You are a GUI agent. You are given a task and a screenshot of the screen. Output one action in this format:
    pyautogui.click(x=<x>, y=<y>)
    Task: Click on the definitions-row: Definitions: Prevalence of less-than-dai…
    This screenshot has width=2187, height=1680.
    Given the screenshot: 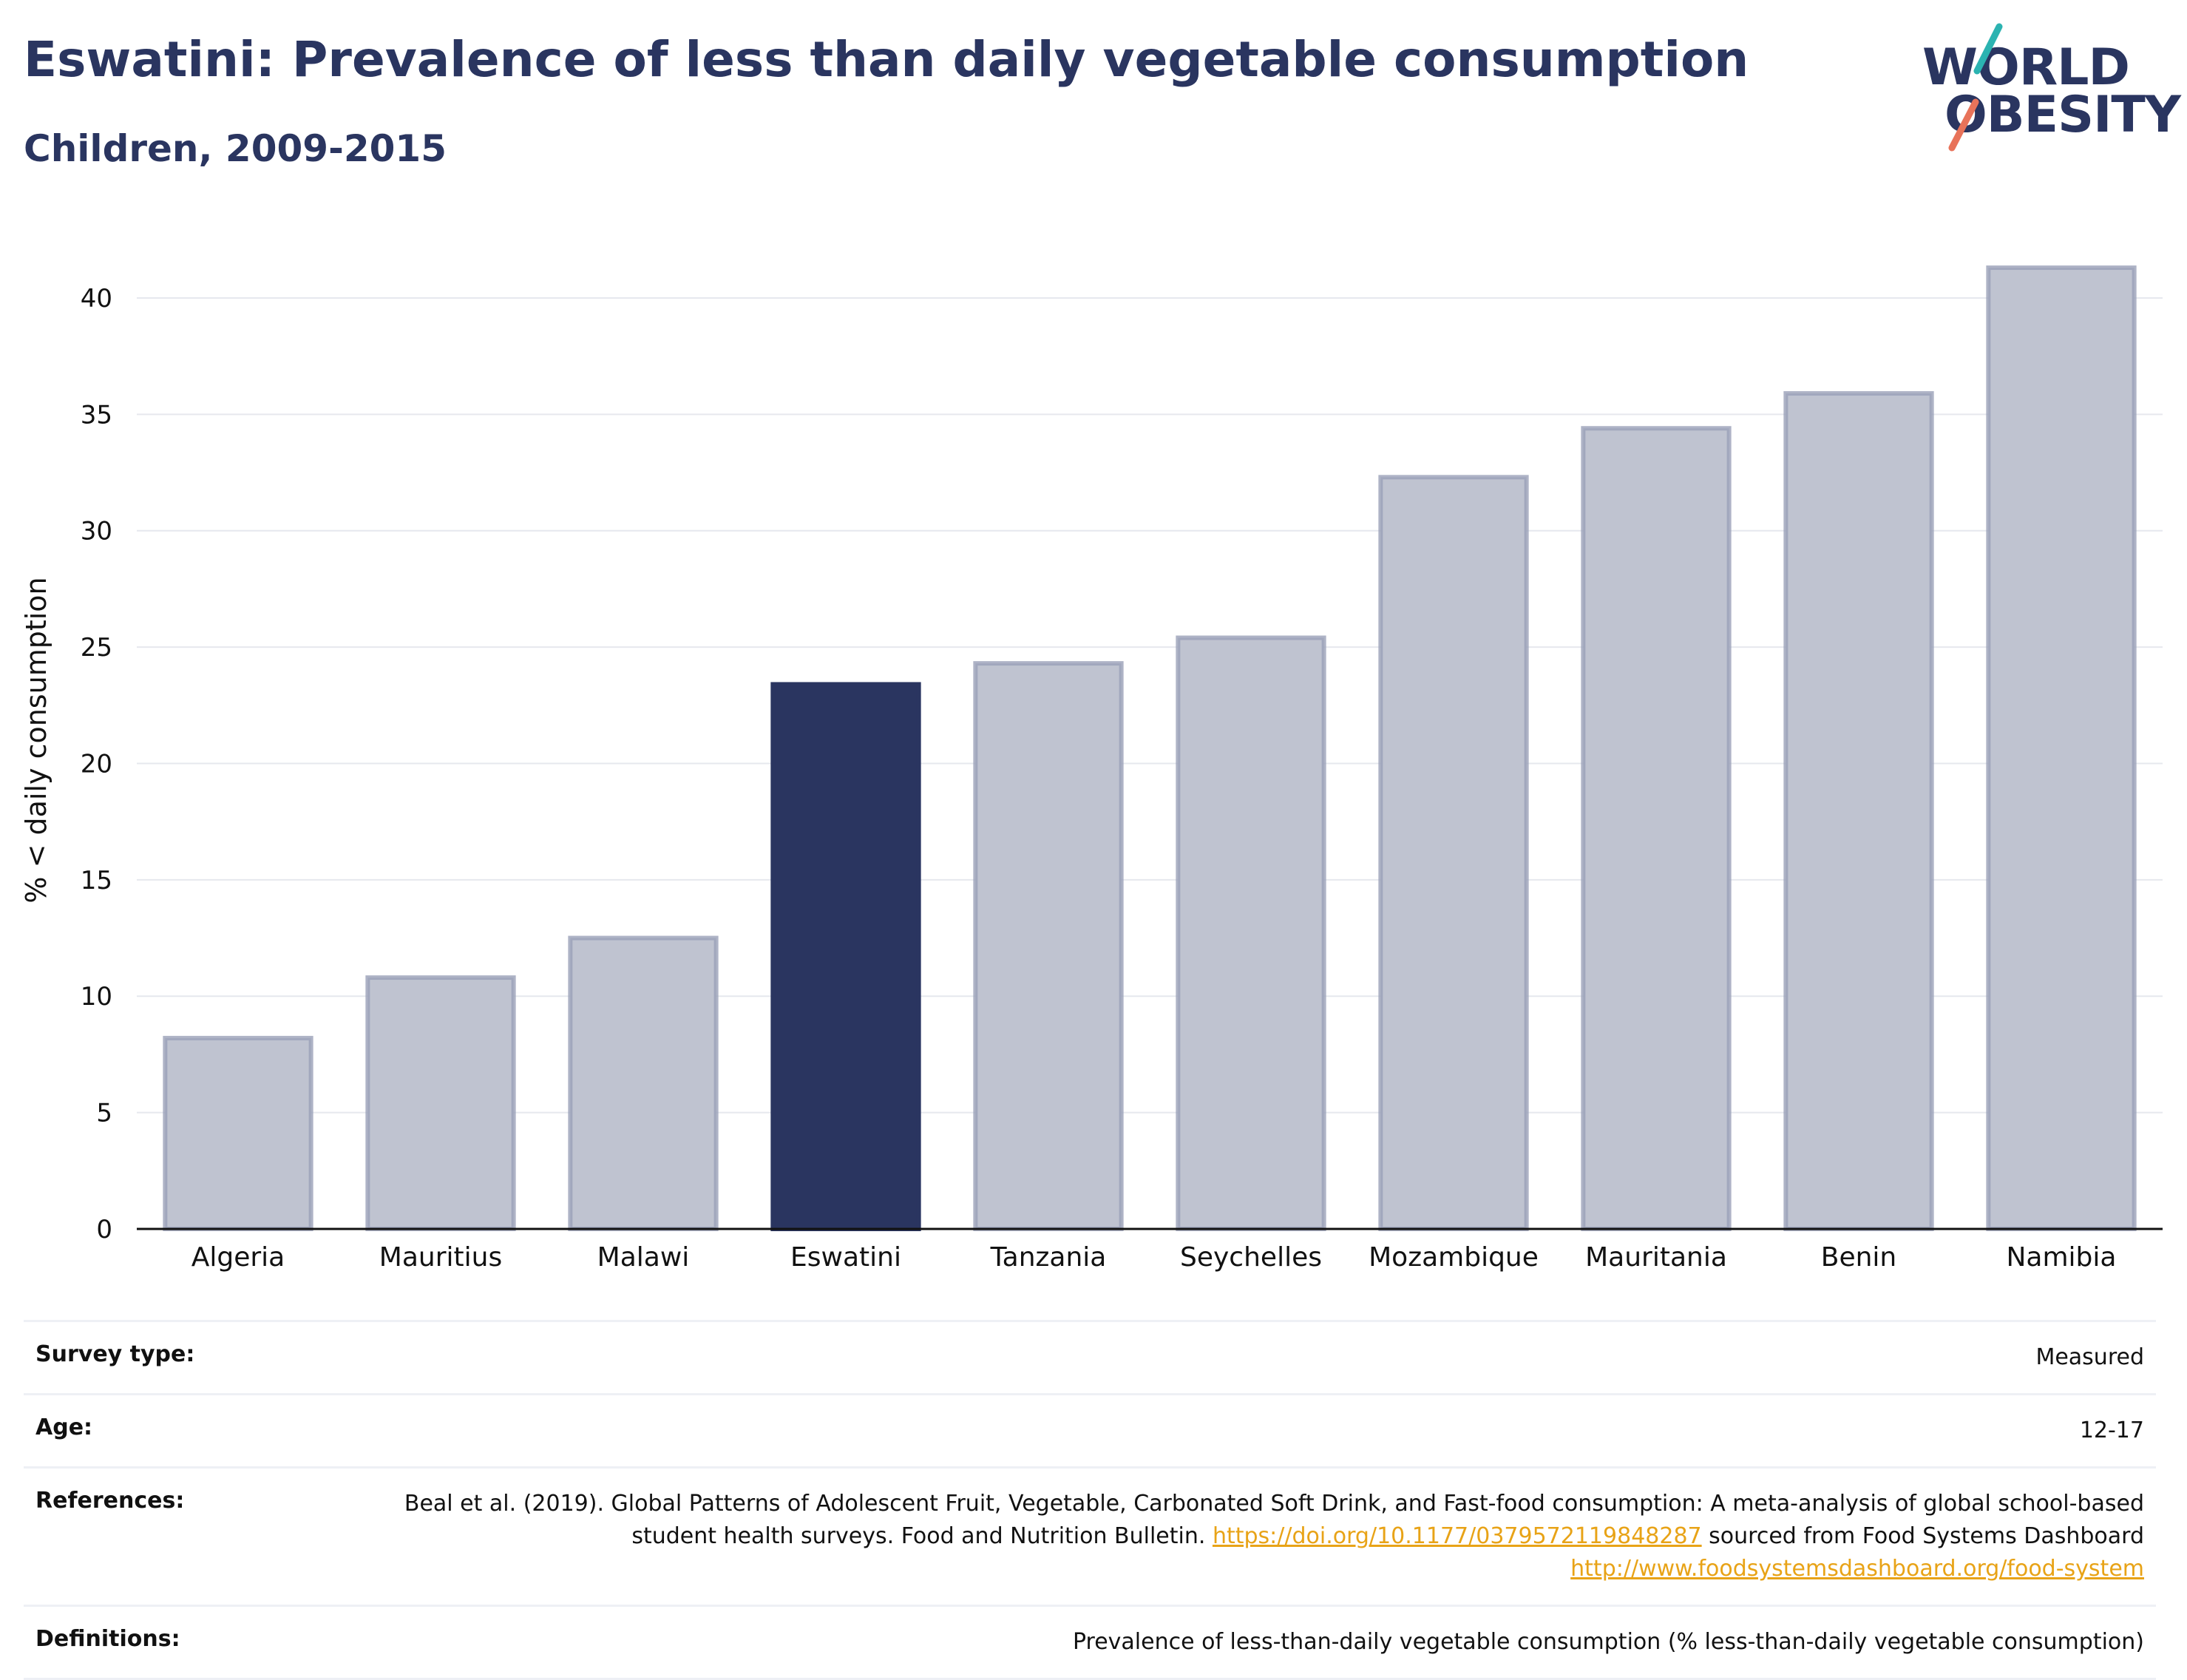 What is the action you would take?
    pyautogui.click(x=1090, y=1642)
    